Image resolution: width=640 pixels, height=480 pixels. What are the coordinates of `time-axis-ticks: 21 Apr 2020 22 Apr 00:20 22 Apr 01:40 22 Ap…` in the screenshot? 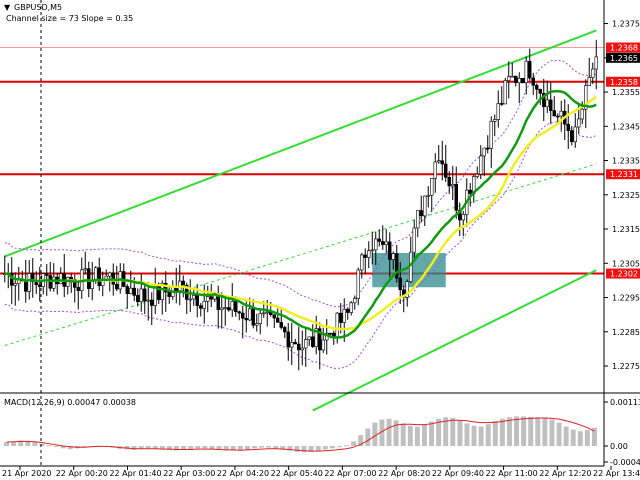 It's located at (321, 472).